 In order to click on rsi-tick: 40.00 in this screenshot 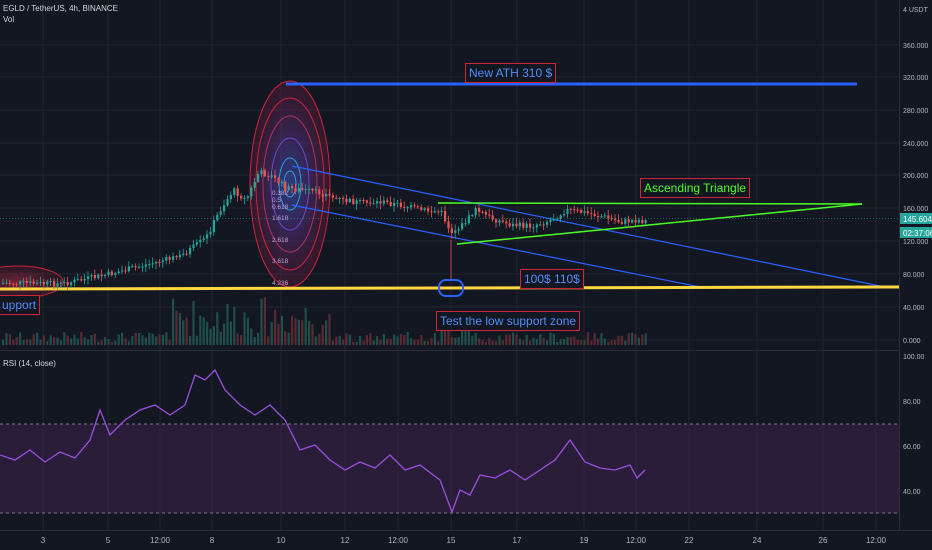, I will do `click(912, 492)`.